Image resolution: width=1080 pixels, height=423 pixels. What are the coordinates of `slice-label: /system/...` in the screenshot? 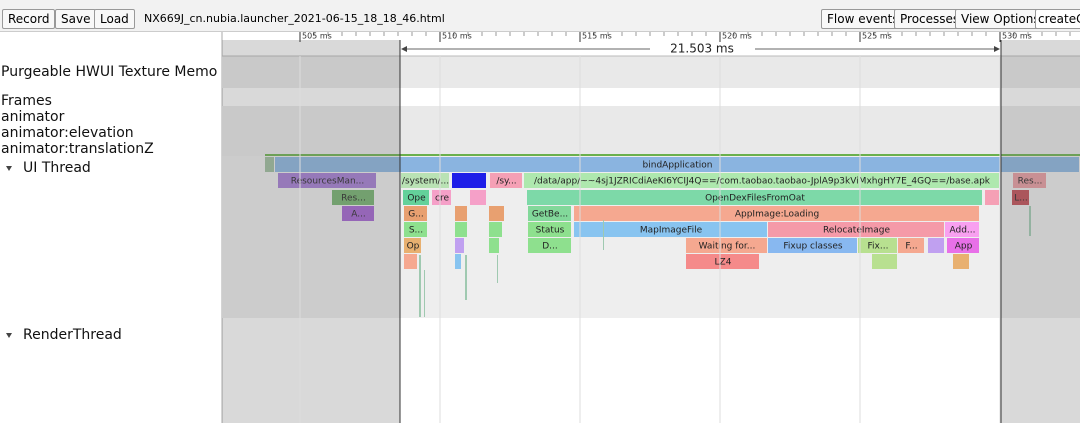 It's located at (425, 182).